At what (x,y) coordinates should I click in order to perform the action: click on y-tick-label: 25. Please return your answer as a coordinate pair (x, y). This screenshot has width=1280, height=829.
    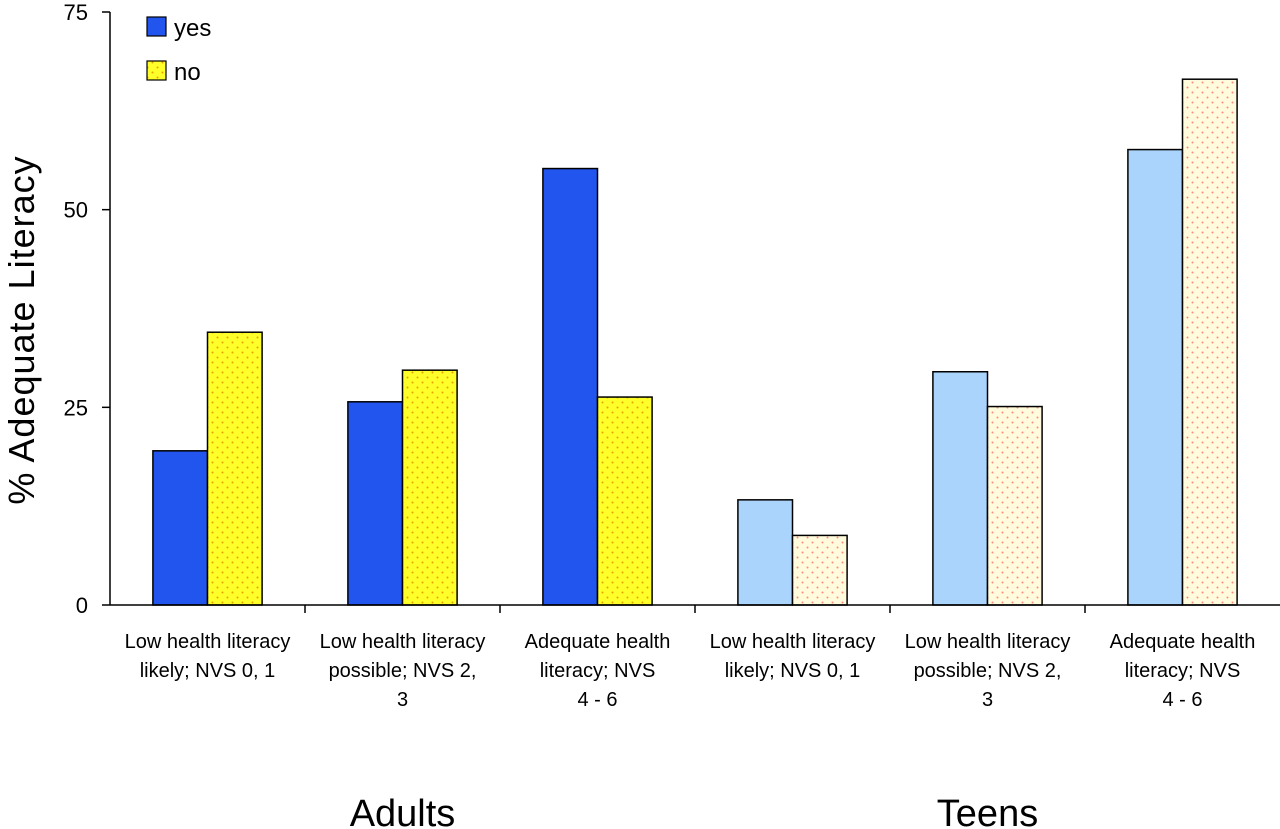
    Looking at the image, I should click on (76, 407).